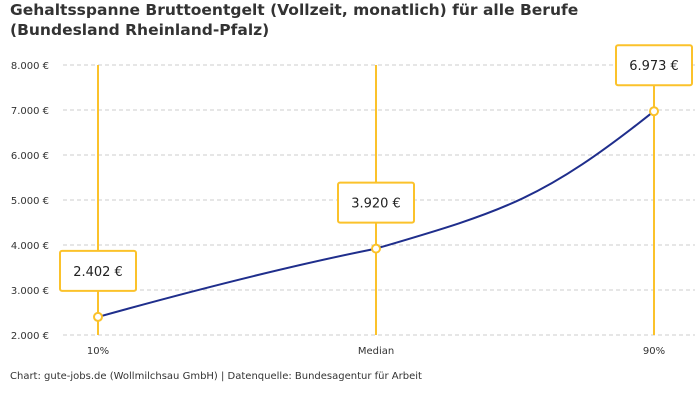 The height and width of the screenshot is (400, 700). I want to click on y-tick-label: 4.000 €, so click(30, 246).